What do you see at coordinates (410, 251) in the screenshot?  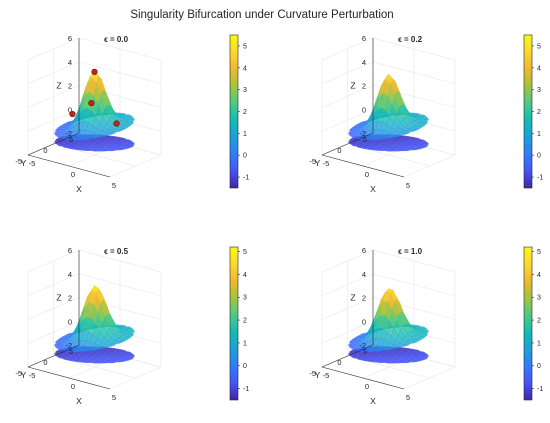 I see `subplot-title: ϵ = 1.0` at bounding box center [410, 251].